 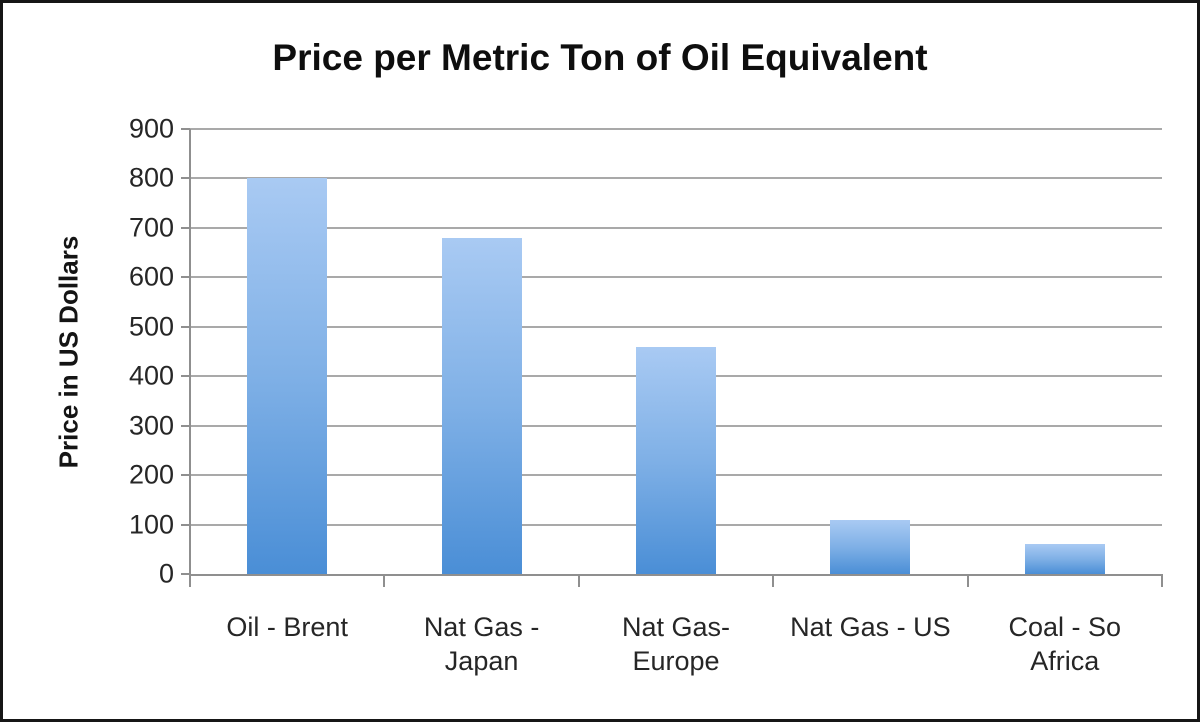 I want to click on y-tick-label: 800, so click(x=151, y=177).